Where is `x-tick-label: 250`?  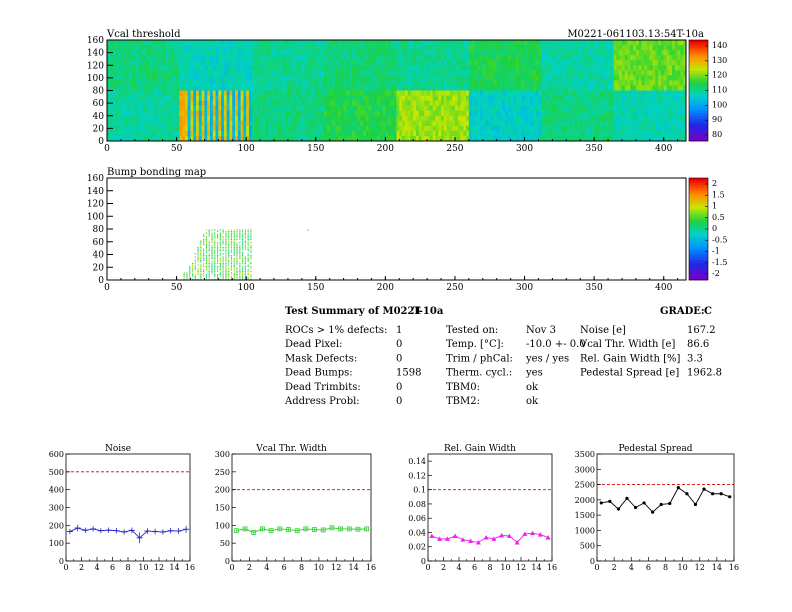 x-tick-label: 250 is located at coordinates (454, 149).